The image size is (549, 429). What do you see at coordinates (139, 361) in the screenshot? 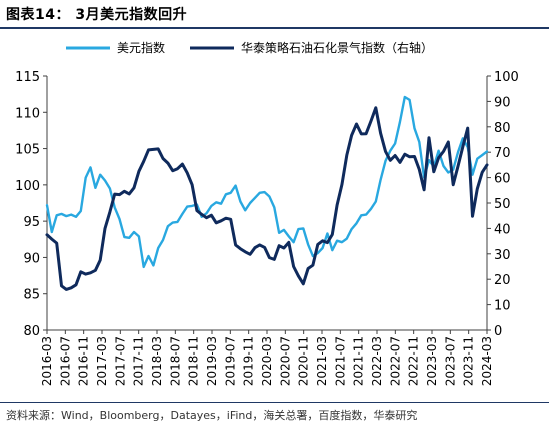
I see `x-tick-label: 2017-11` at bounding box center [139, 361].